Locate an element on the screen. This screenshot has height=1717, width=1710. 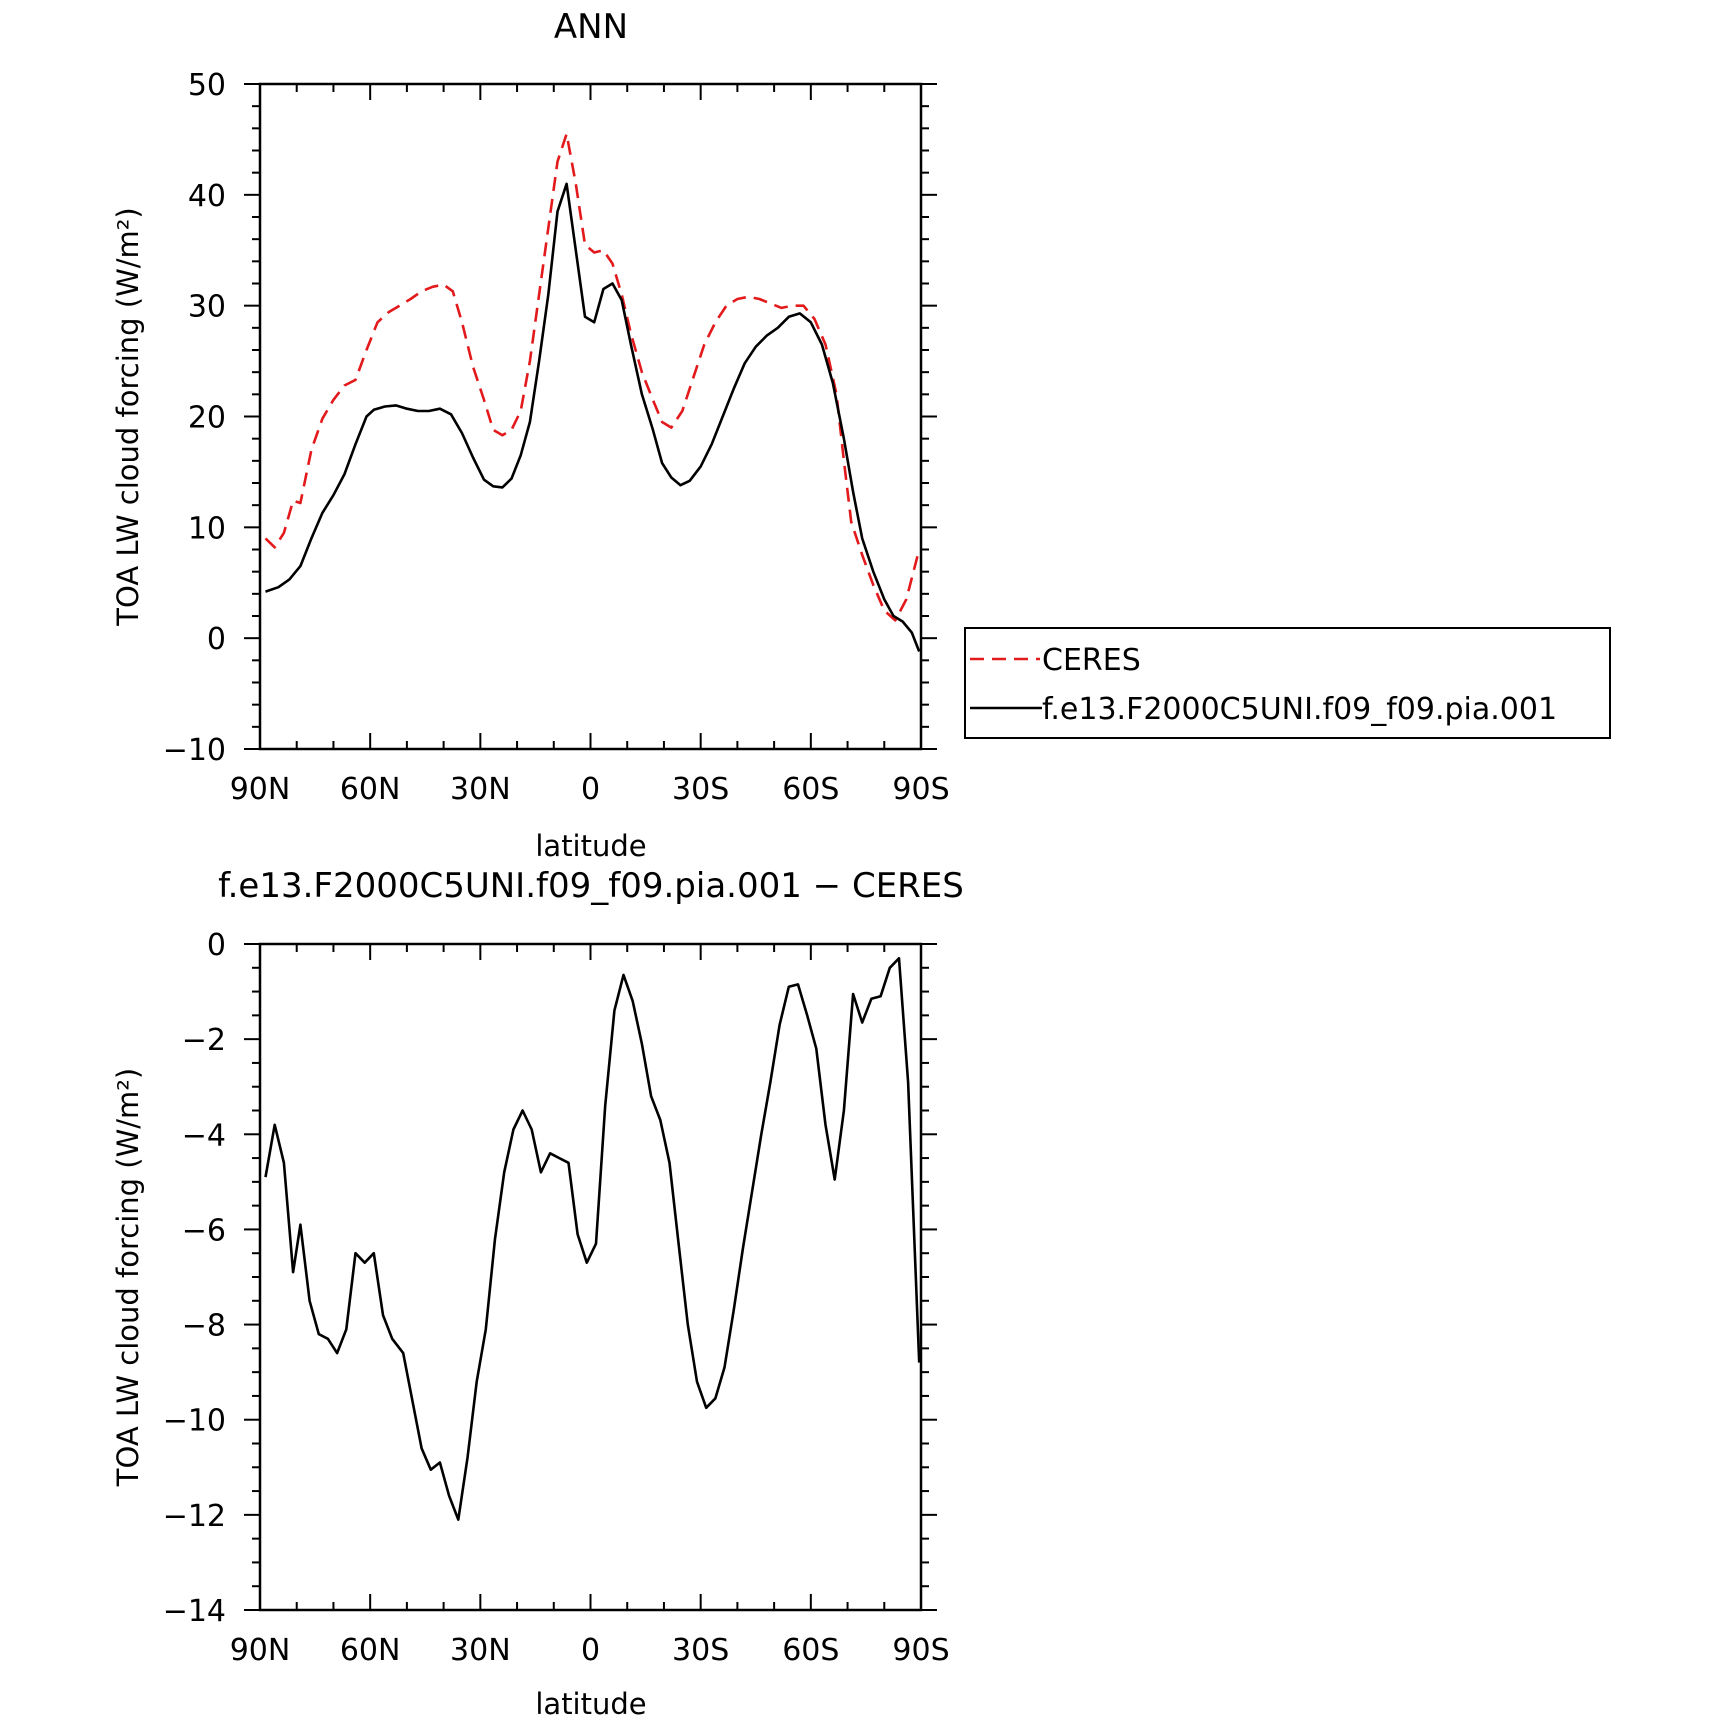
panel-1-x-axis-title: latitude is located at coordinates (590, 846).